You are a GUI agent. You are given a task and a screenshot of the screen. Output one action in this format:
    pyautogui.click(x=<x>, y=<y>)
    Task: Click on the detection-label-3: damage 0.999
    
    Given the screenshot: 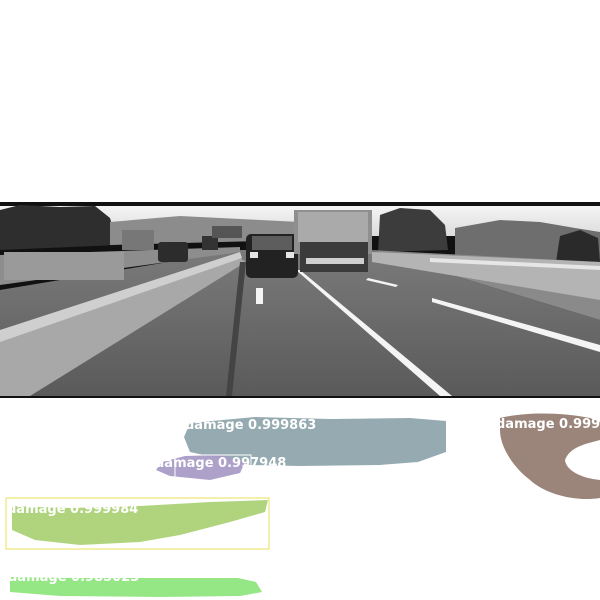 What is the action you would take?
    pyautogui.click(x=548, y=424)
    